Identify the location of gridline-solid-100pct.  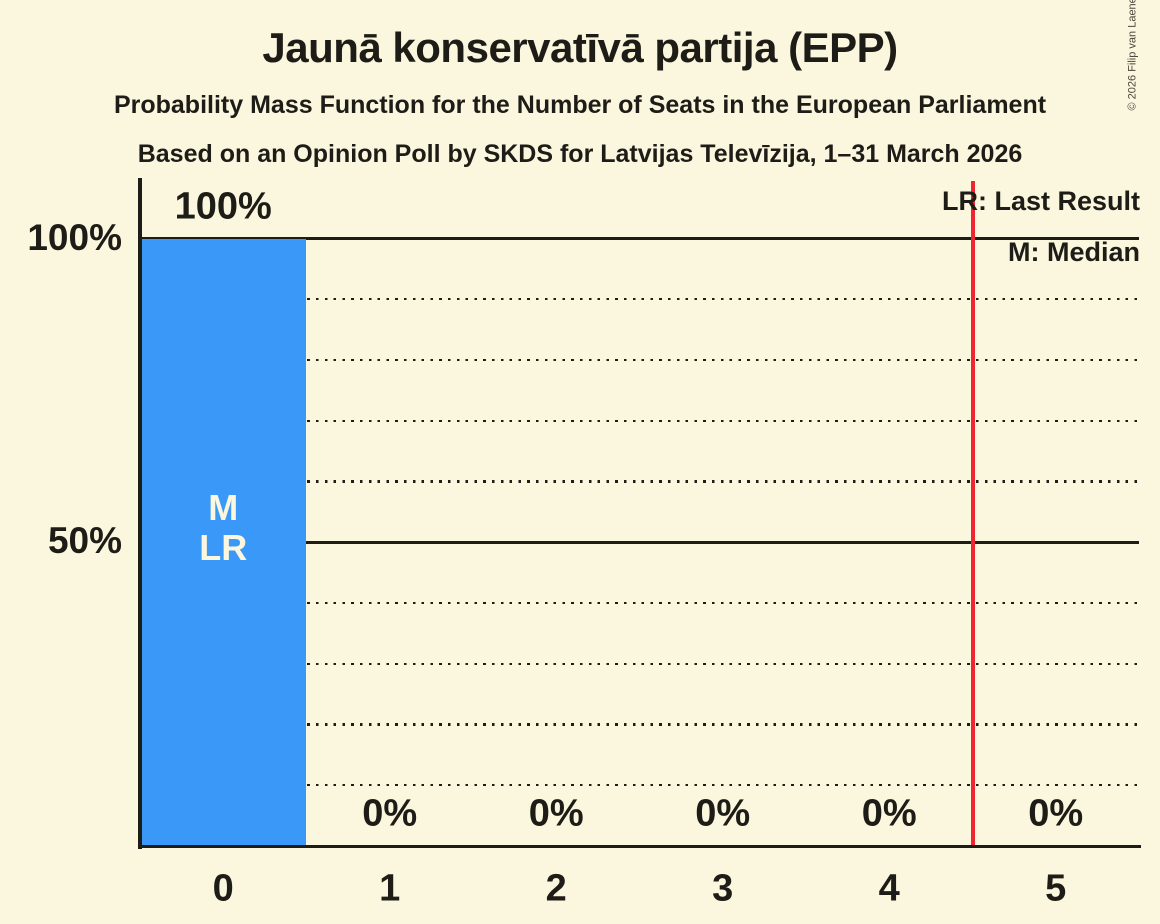
(639, 238).